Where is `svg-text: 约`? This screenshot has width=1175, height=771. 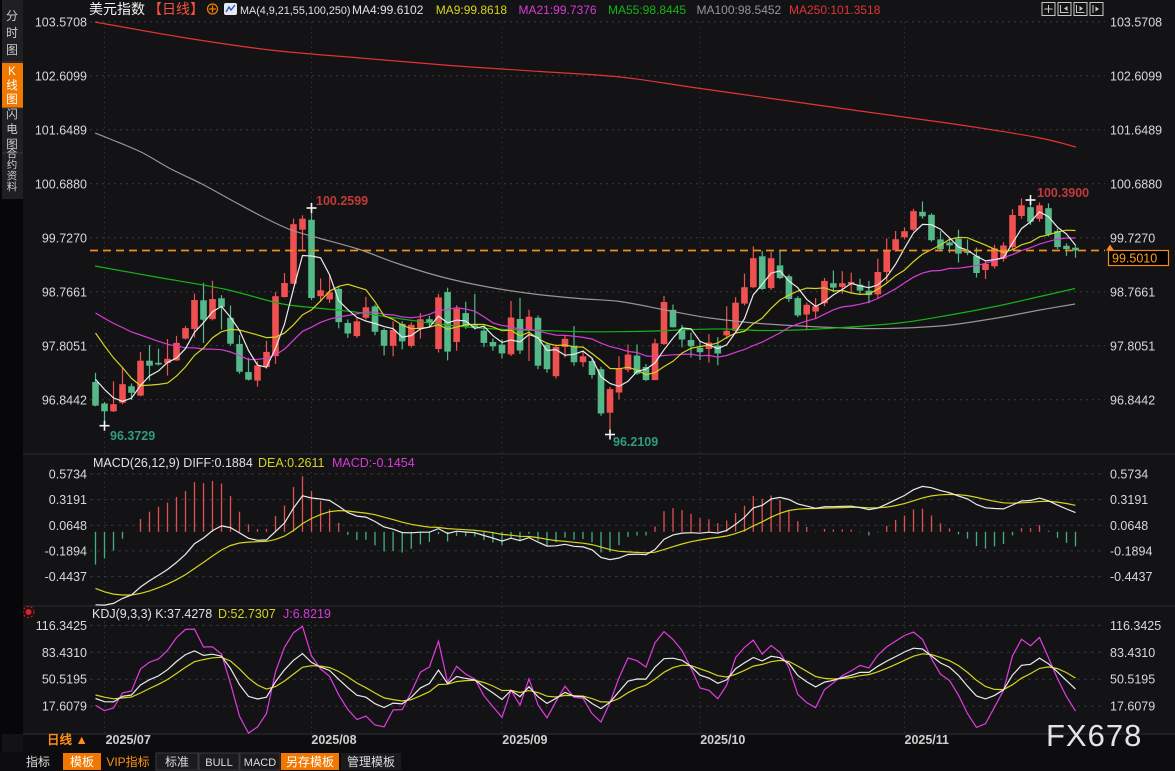
svg-text: 约 is located at coordinates (12, 164).